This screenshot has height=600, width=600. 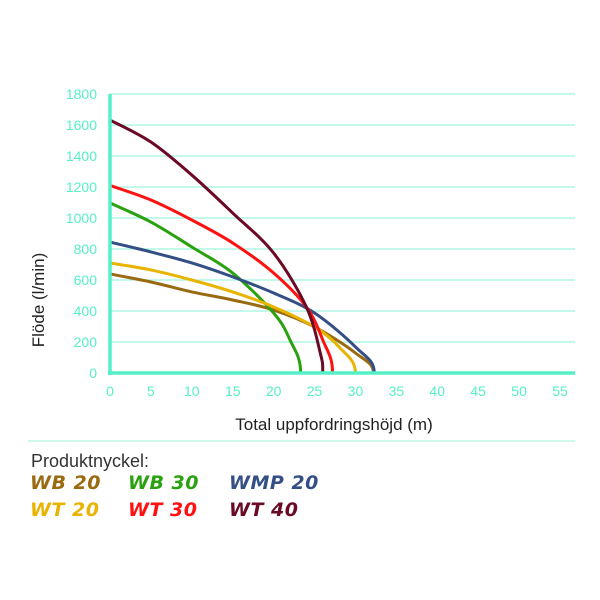 What do you see at coordinates (315, 391) in the screenshot?
I see `x-tick-label: 25` at bounding box center [315, 391].